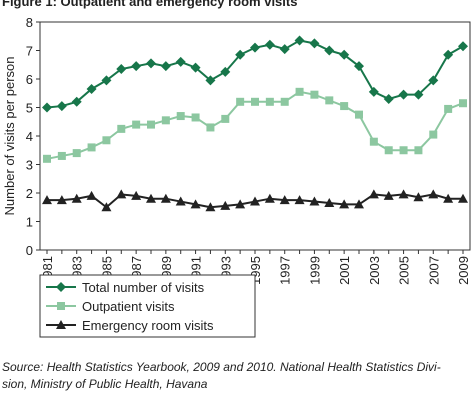 The height and width of the screenshot is (419, 474). Describe the element at coordinates (105, 384) in the screenshot. I see `source: sion, Ministry of Public Health, Havana` at that location.